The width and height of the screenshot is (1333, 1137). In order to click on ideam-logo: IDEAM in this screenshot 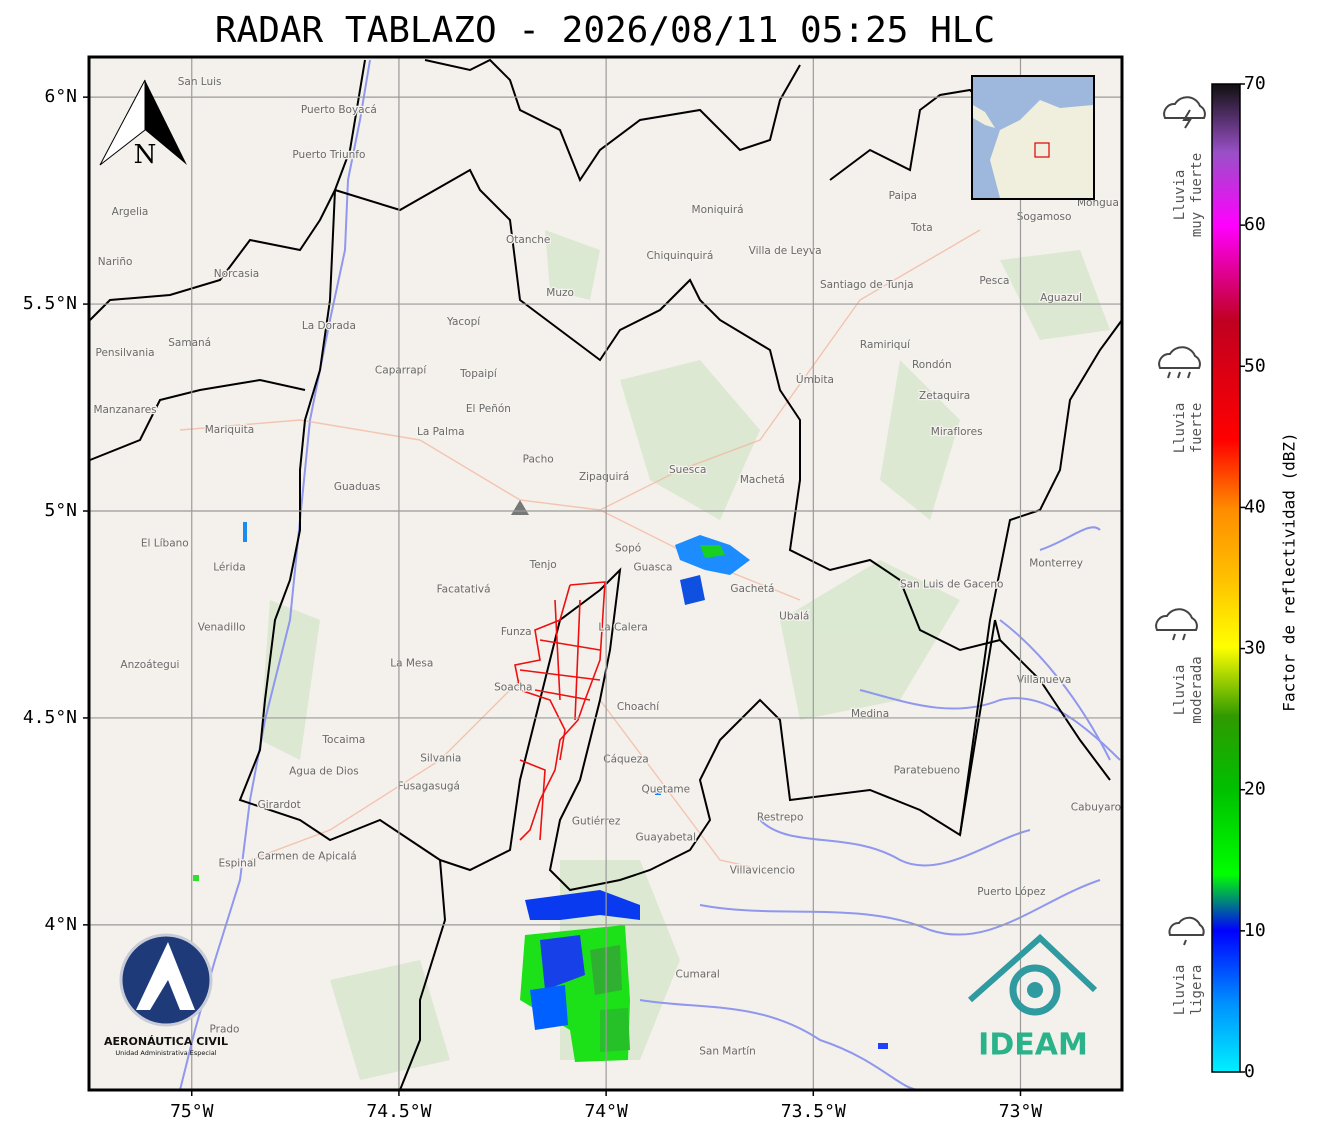, I will do `click(1033, 998)`.